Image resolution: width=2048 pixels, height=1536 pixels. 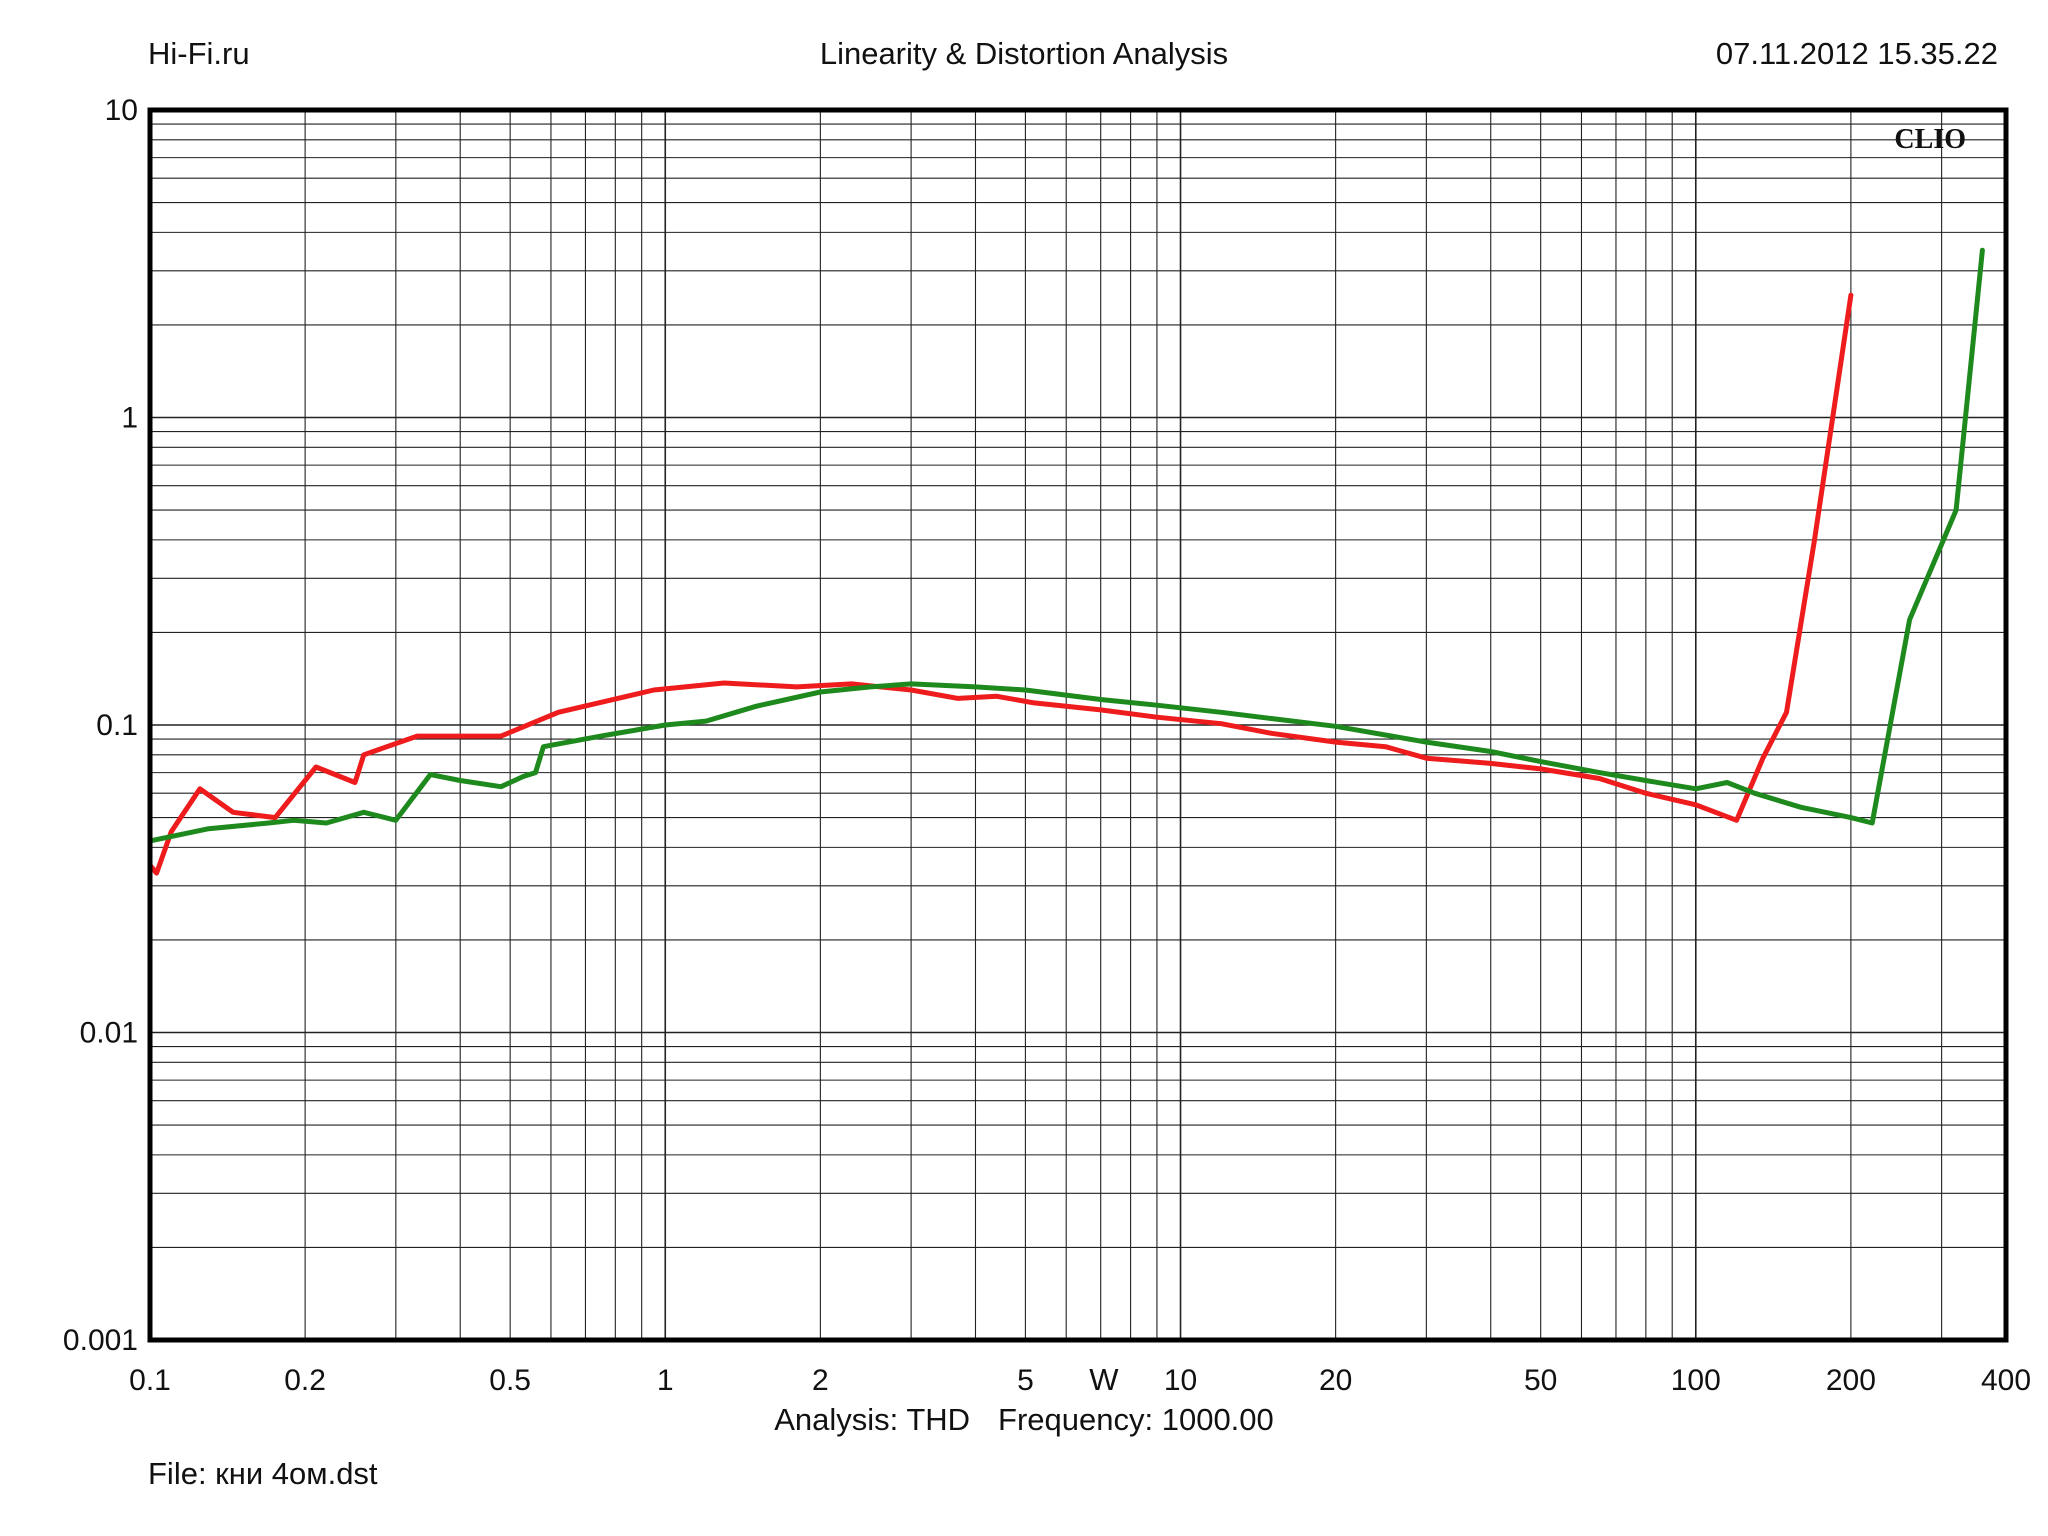 What do you see at coordinates (872, 1419) in the screenshot?
I see `analysis-type: Analysis: THD` at bounding box center [872, 1419].